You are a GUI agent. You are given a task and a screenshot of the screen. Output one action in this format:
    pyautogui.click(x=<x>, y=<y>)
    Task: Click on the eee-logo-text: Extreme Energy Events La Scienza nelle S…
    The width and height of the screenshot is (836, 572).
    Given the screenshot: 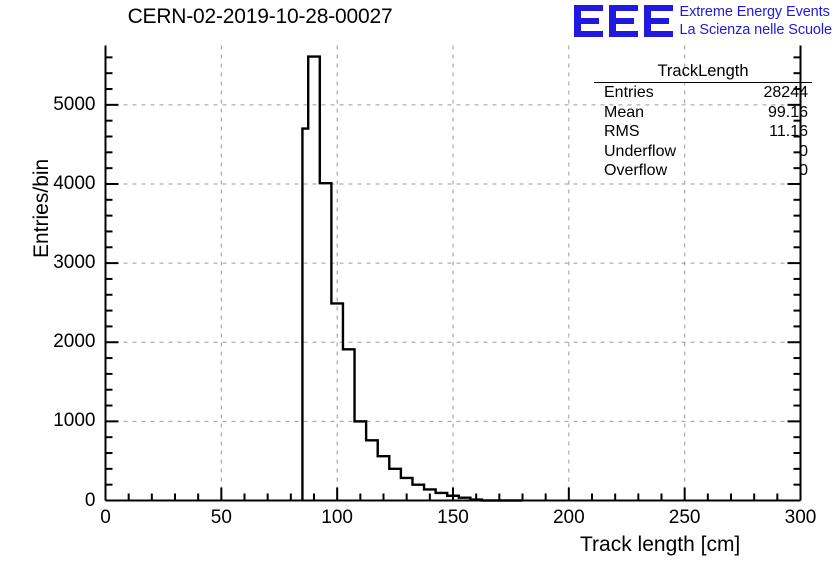 What is the action you would take?
    pyautogui.click(x=756, y=21)
    